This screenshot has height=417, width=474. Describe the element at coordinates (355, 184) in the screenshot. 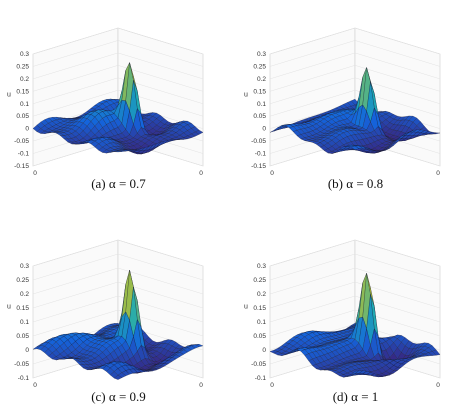

I see `caption-b: (b) α = 0.8` at that location.